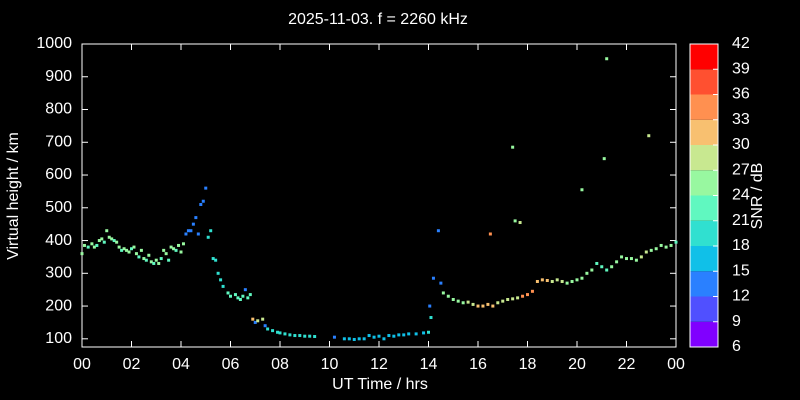 Image resolution: width=800 pixels, height=400 pixels. Describe the element at coordinates (58, 76) in the screenshot. I see `y-tick-label: 900` at that location.